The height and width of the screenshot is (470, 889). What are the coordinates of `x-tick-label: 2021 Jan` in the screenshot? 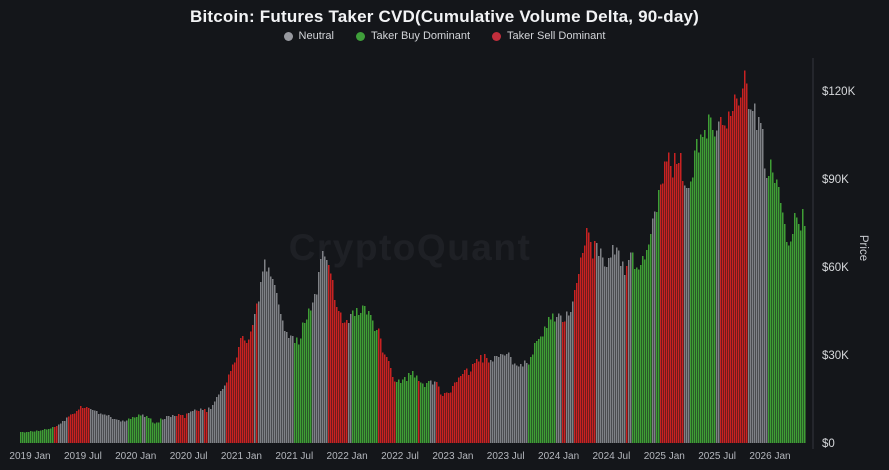 It's located at (241, 456).